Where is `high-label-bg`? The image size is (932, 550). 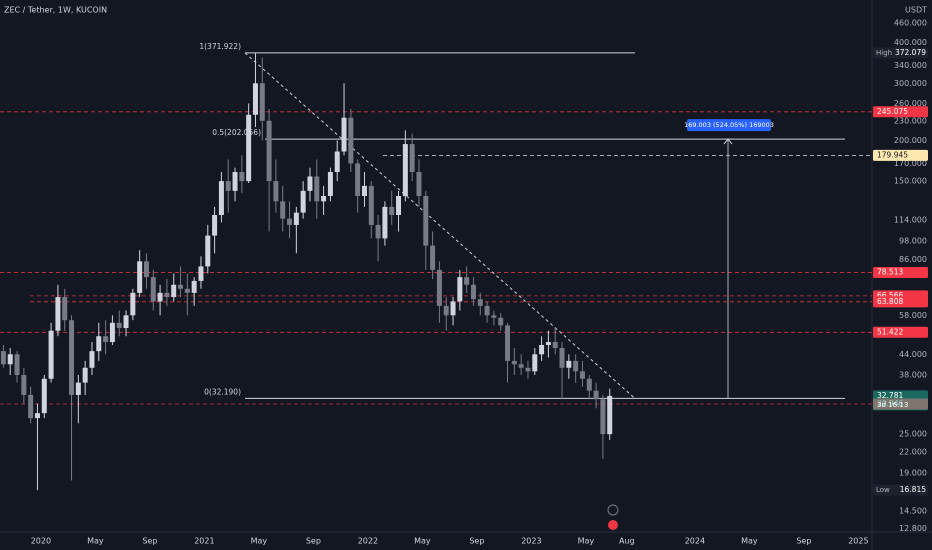 high-label-bg is located at coordinates (900, 53).